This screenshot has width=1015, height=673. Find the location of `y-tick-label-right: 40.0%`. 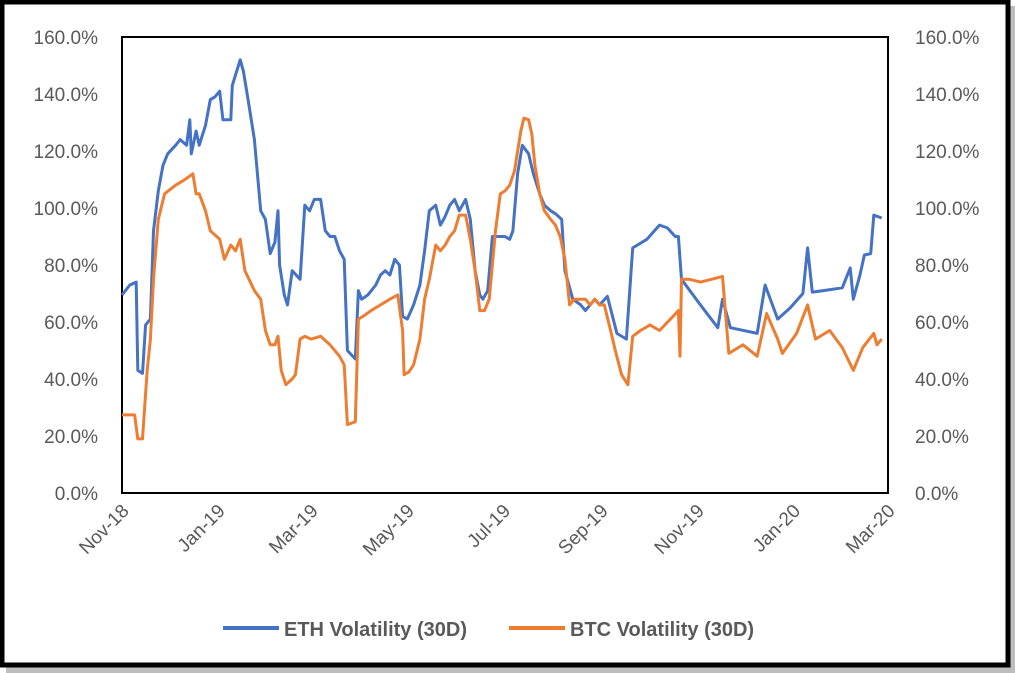

y-tick-label-right: 40.0% is located at coordinates (942, 380).